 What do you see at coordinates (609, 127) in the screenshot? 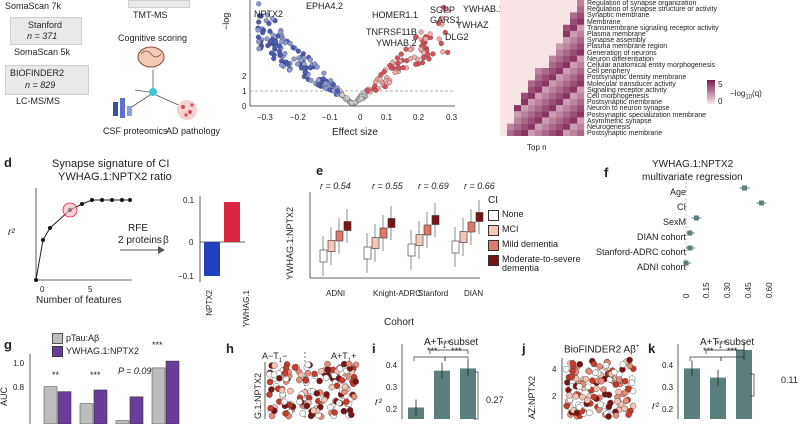
I see `go-term: Neurogenesis` at bounding box center [609, 127].